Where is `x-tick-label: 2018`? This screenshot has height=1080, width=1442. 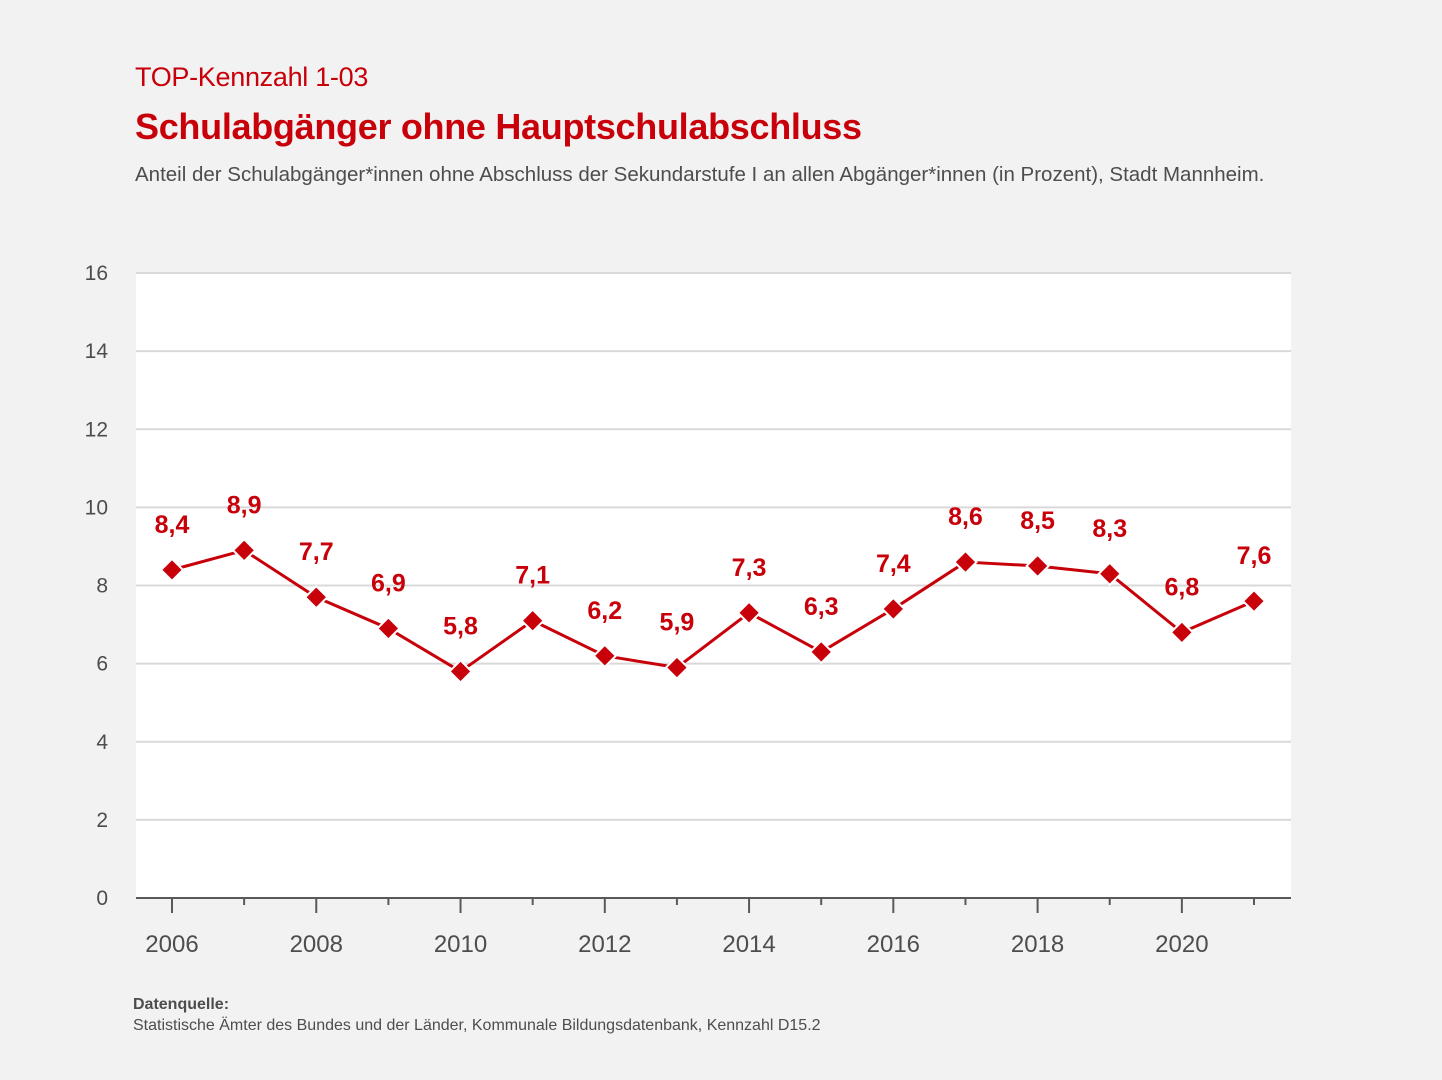 x-tick-label: 2018 is located at coordinates (1037, 944).